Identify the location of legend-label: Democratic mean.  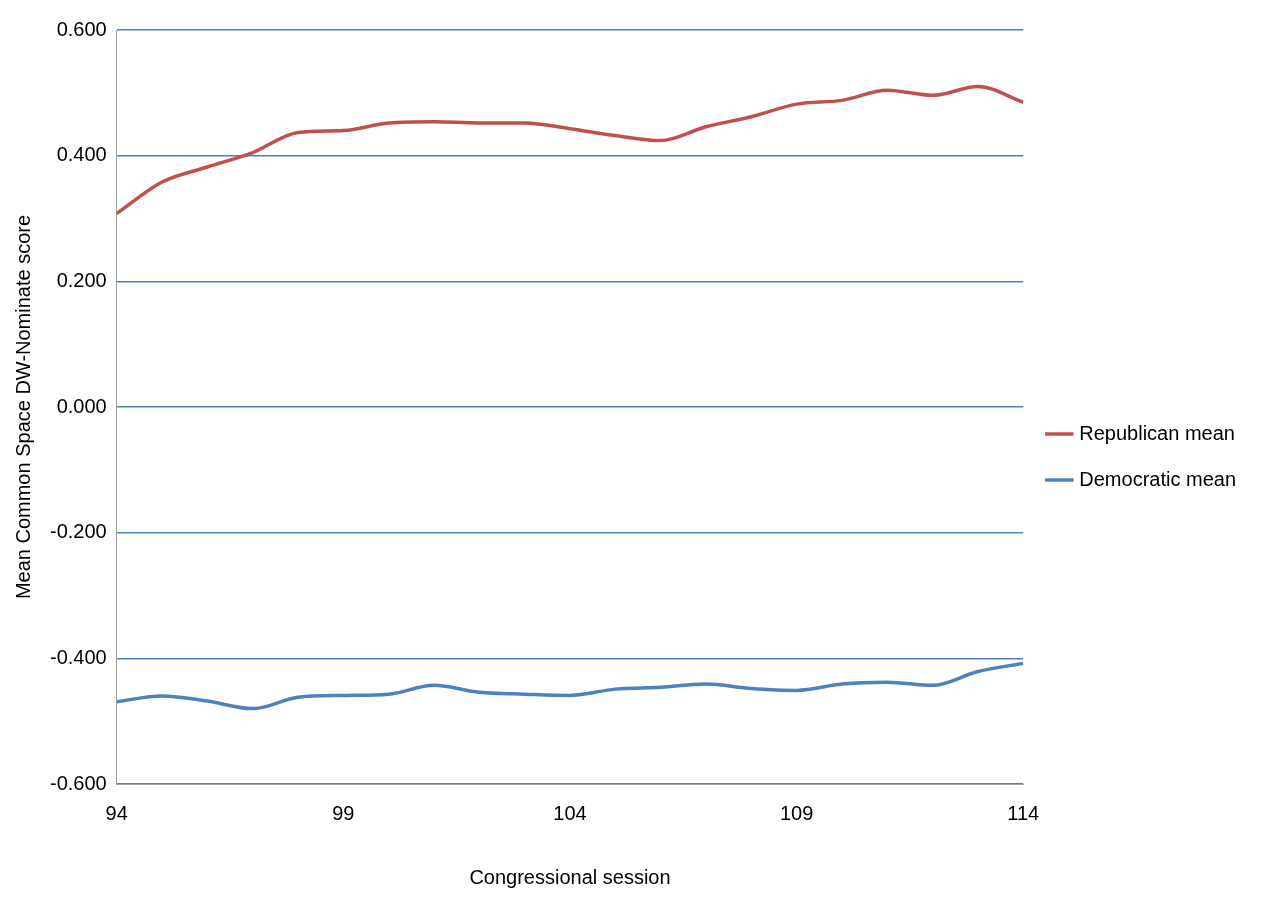
(1157, 478).